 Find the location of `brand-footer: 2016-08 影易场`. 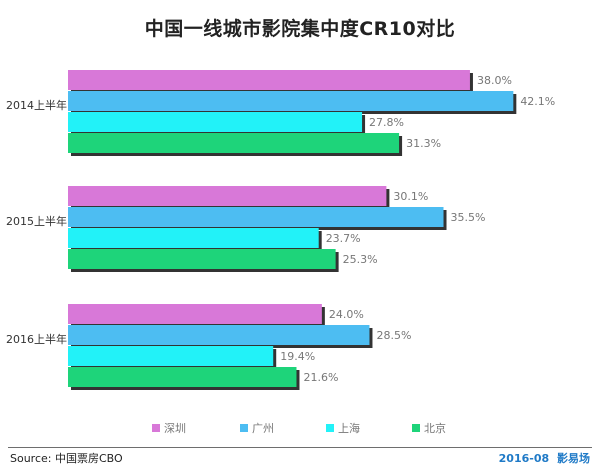

brand-footer: 2016-08 影易场 is located at coordinates (542, 458).